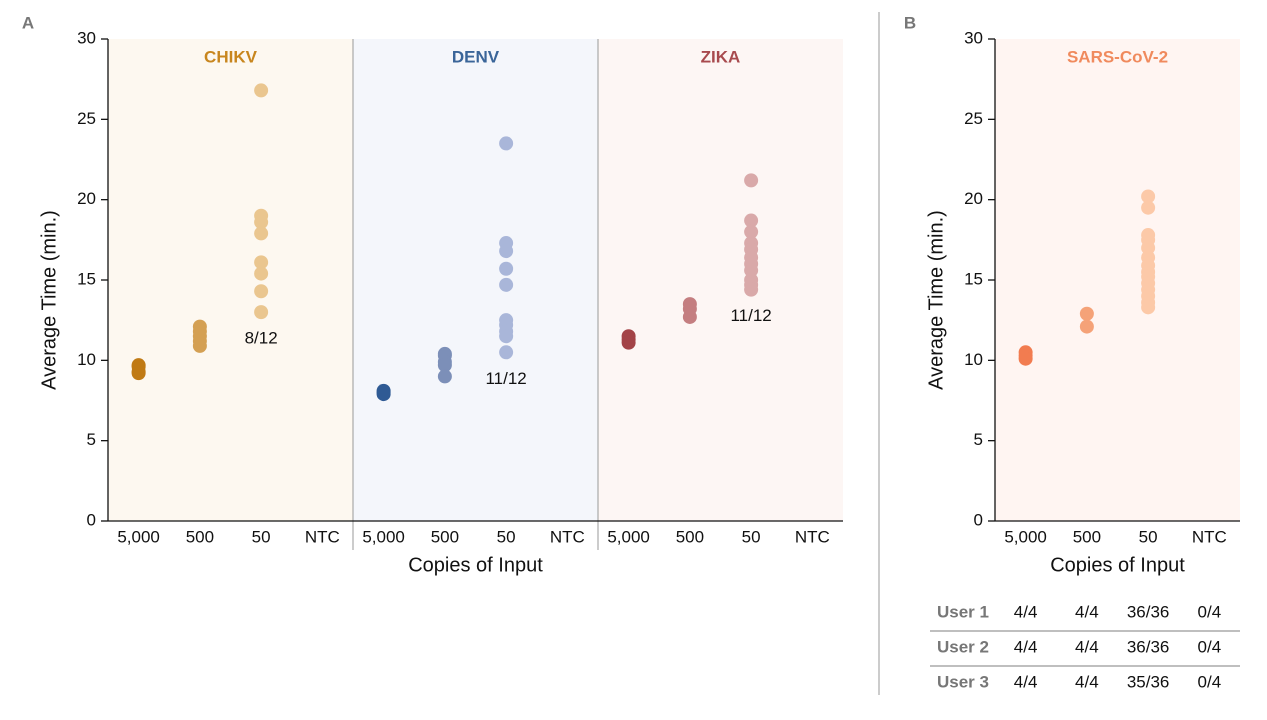  Describe the element at coordinates (476, 56) in the screenshot. I see `facet-title: DENV` at that location.